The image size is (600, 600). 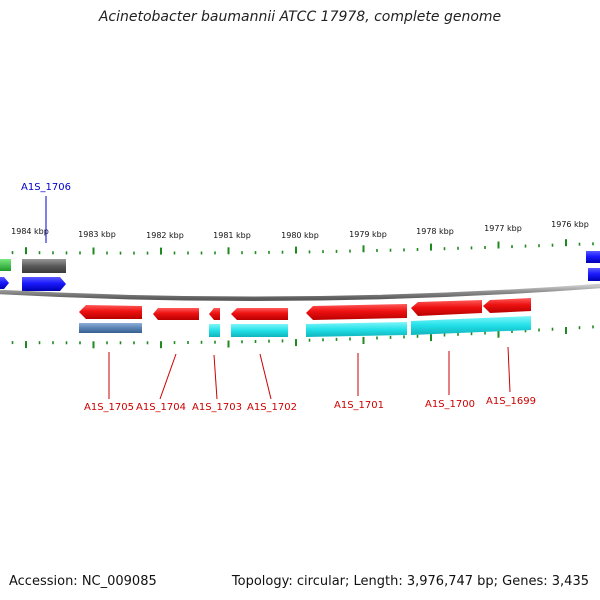 I want to click on other-feature-block, so click(x=5, y=265).